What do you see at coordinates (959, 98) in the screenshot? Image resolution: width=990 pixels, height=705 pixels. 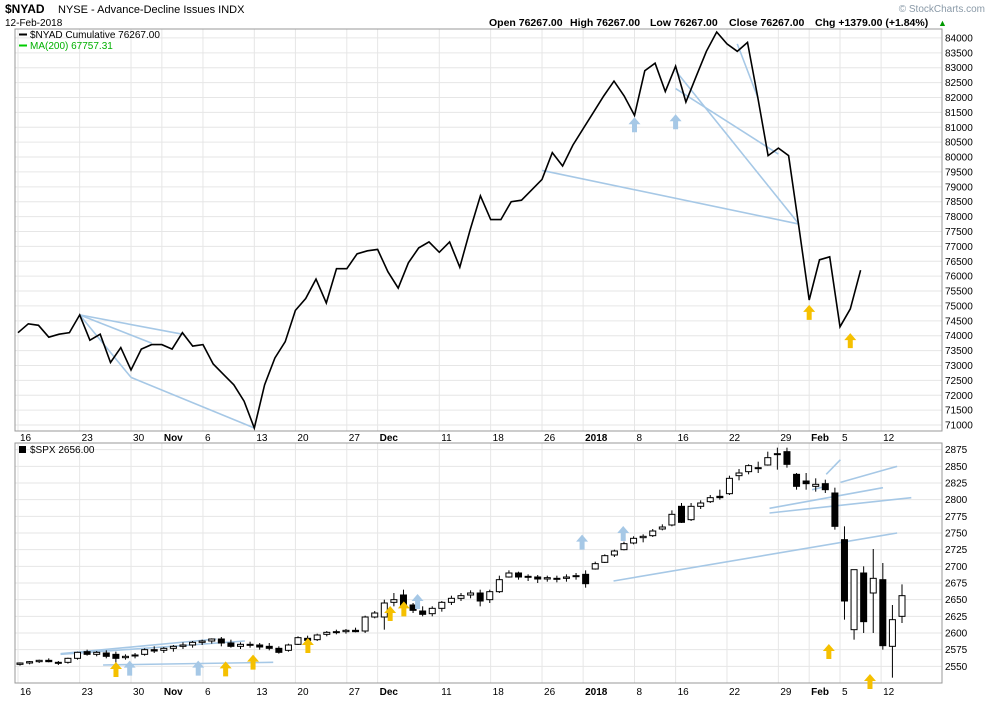 I see `y-tick-label: 82000` at bounding box center [959, 98].